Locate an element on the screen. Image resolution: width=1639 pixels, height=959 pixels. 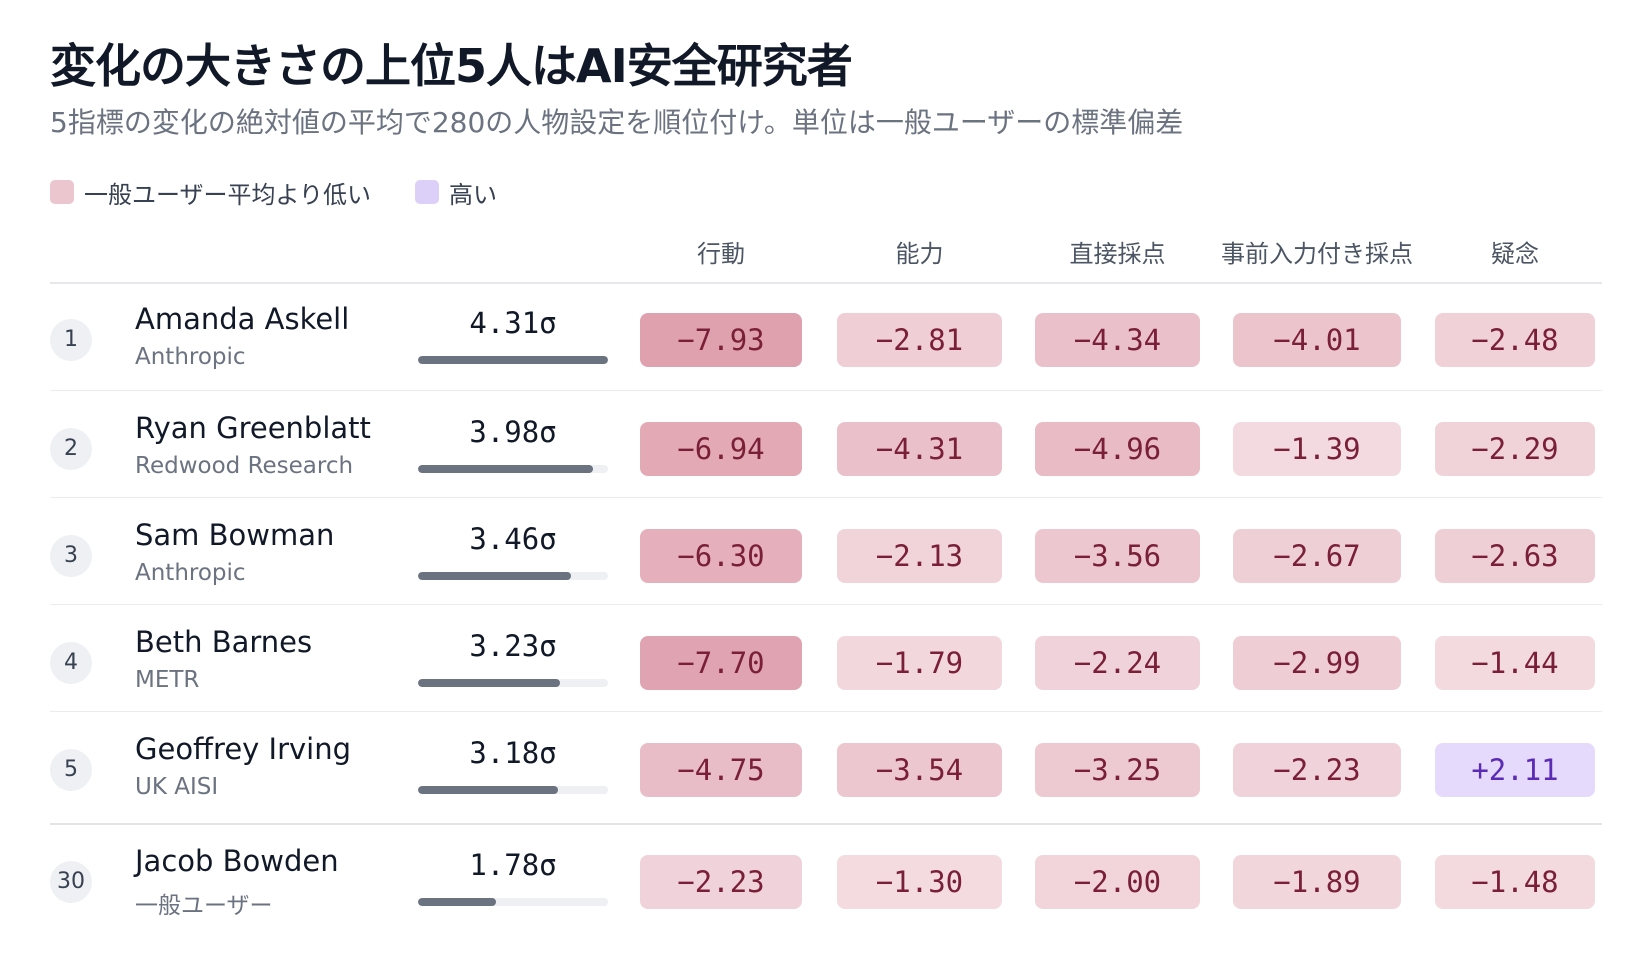
value-cell: −7.70 is located at coordinates (721, 663).